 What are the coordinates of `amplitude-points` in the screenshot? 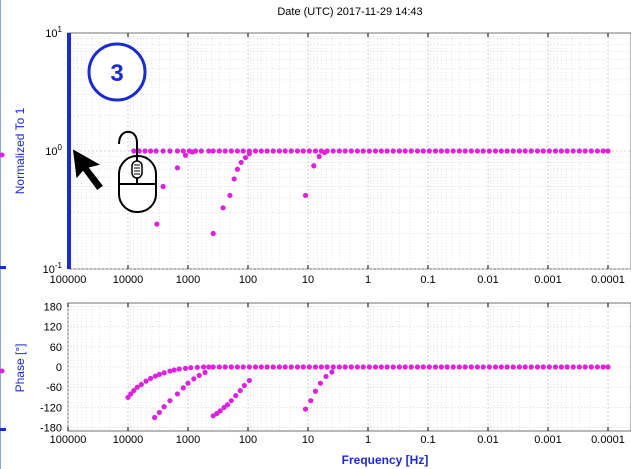 It's located at (371, 192).